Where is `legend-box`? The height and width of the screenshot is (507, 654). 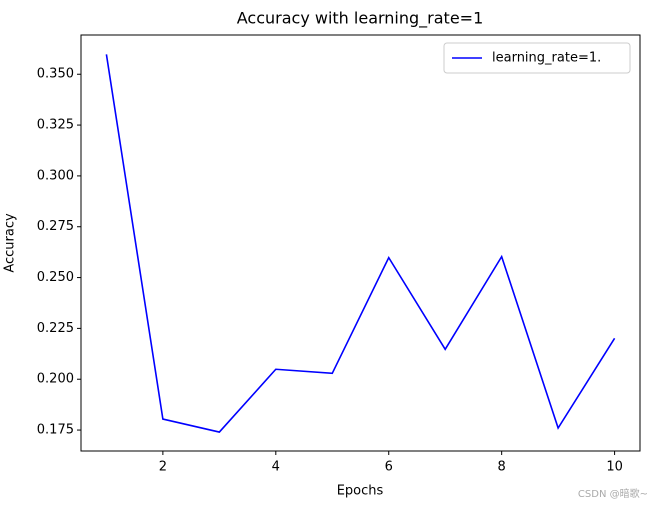 legend-box is located at coordinates (537, 58).